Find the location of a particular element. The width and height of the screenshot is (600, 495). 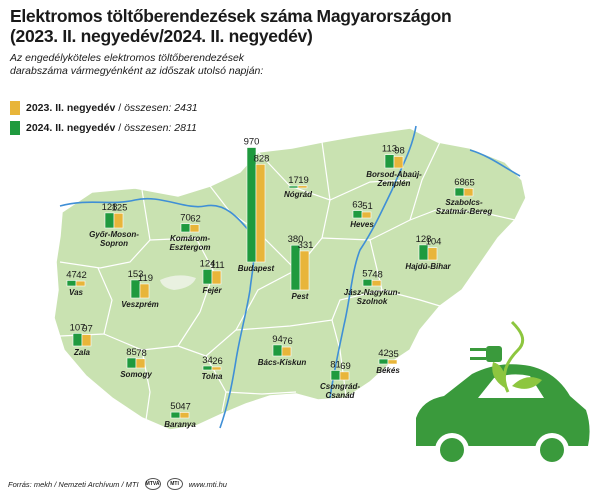

bar-2023-zala is located at coordinates (86, 340).